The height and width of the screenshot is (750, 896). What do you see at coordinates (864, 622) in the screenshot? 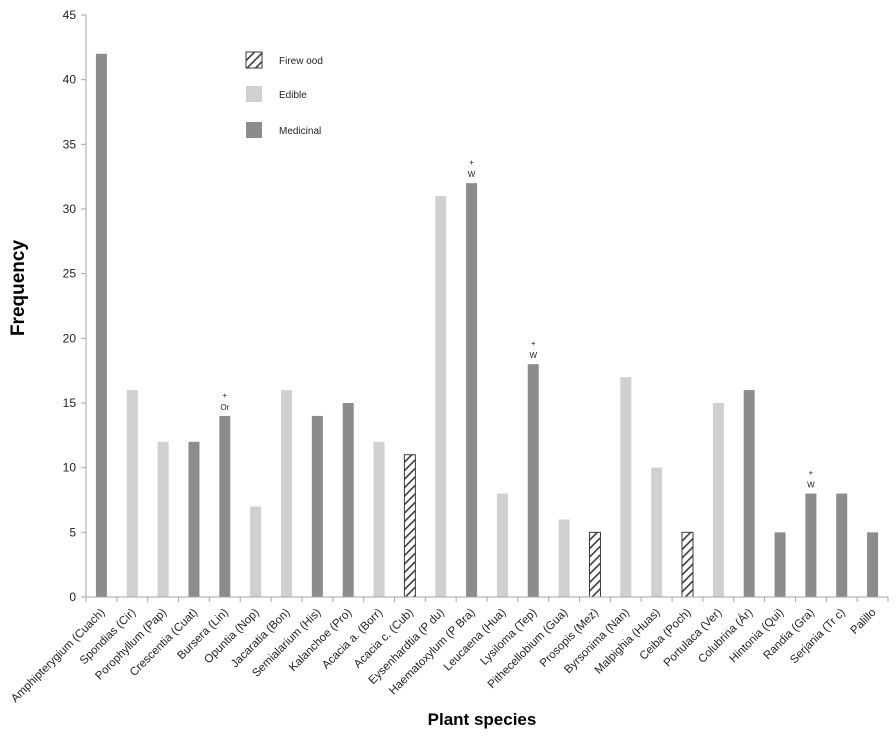
I see `x-tick-label: Palillo` at bounding box center [864, 622].